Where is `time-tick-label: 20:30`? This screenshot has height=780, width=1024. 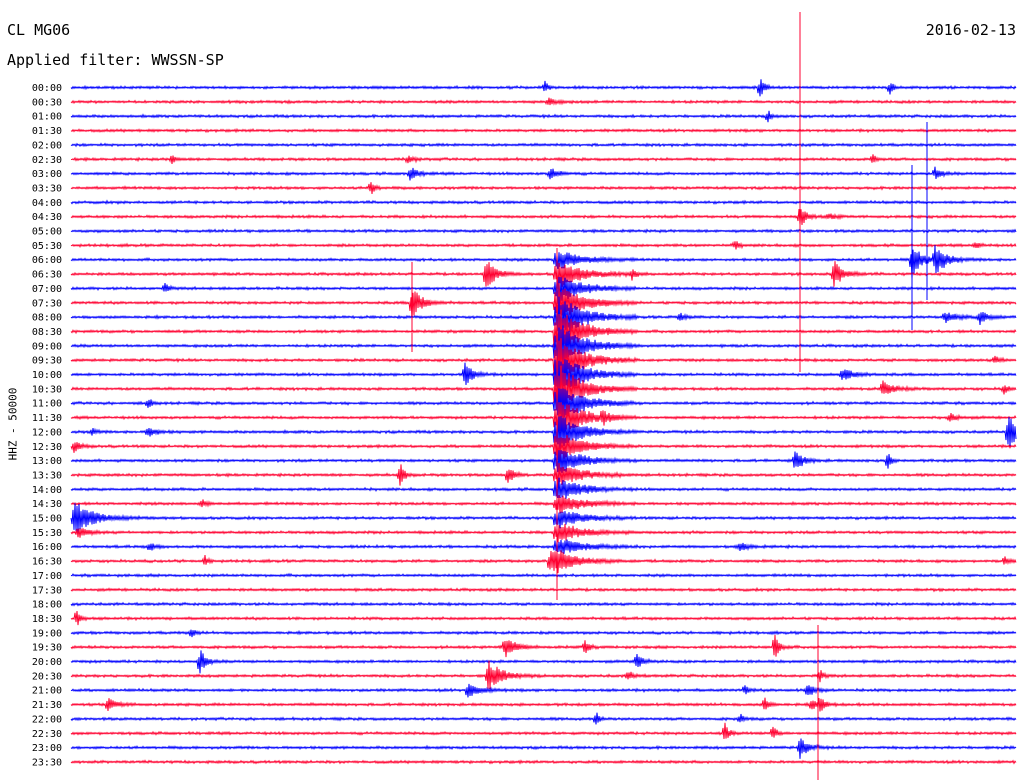 time-tick-label: 20:30 is located at coordinates (47, 676).